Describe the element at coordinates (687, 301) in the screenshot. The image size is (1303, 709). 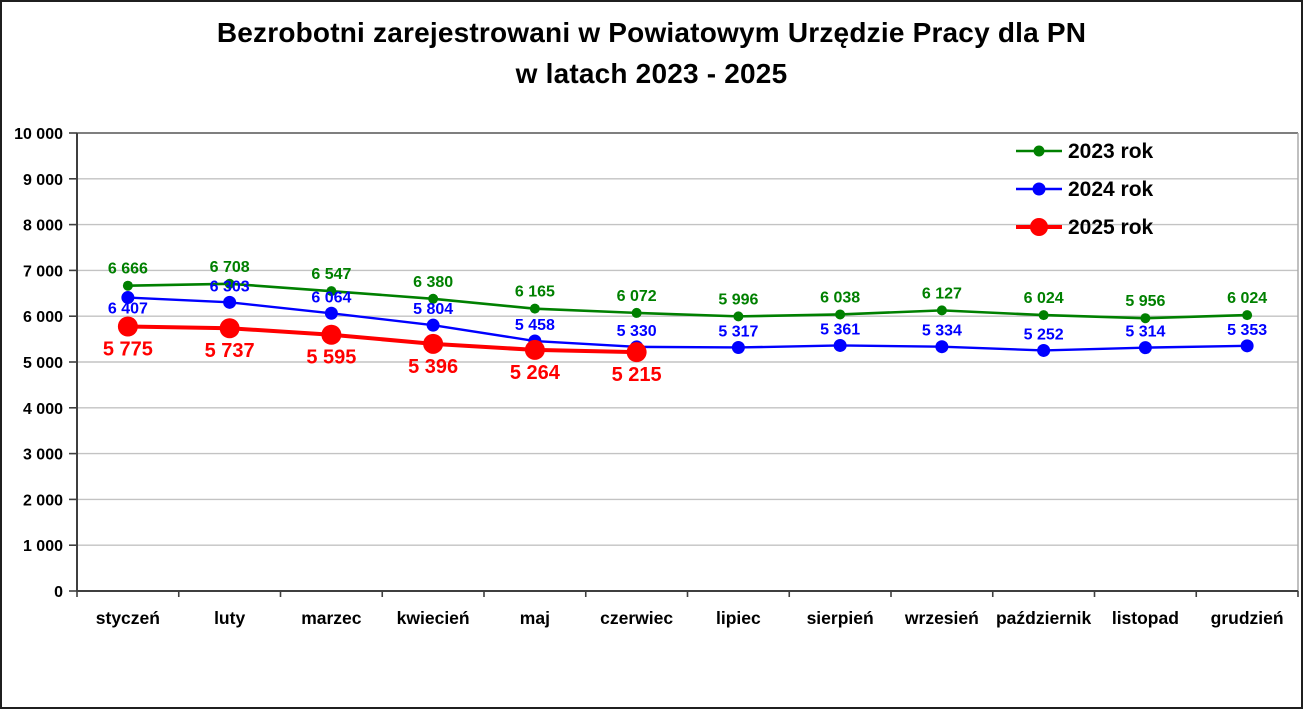
I see `series-line-2023-rok` at that location.